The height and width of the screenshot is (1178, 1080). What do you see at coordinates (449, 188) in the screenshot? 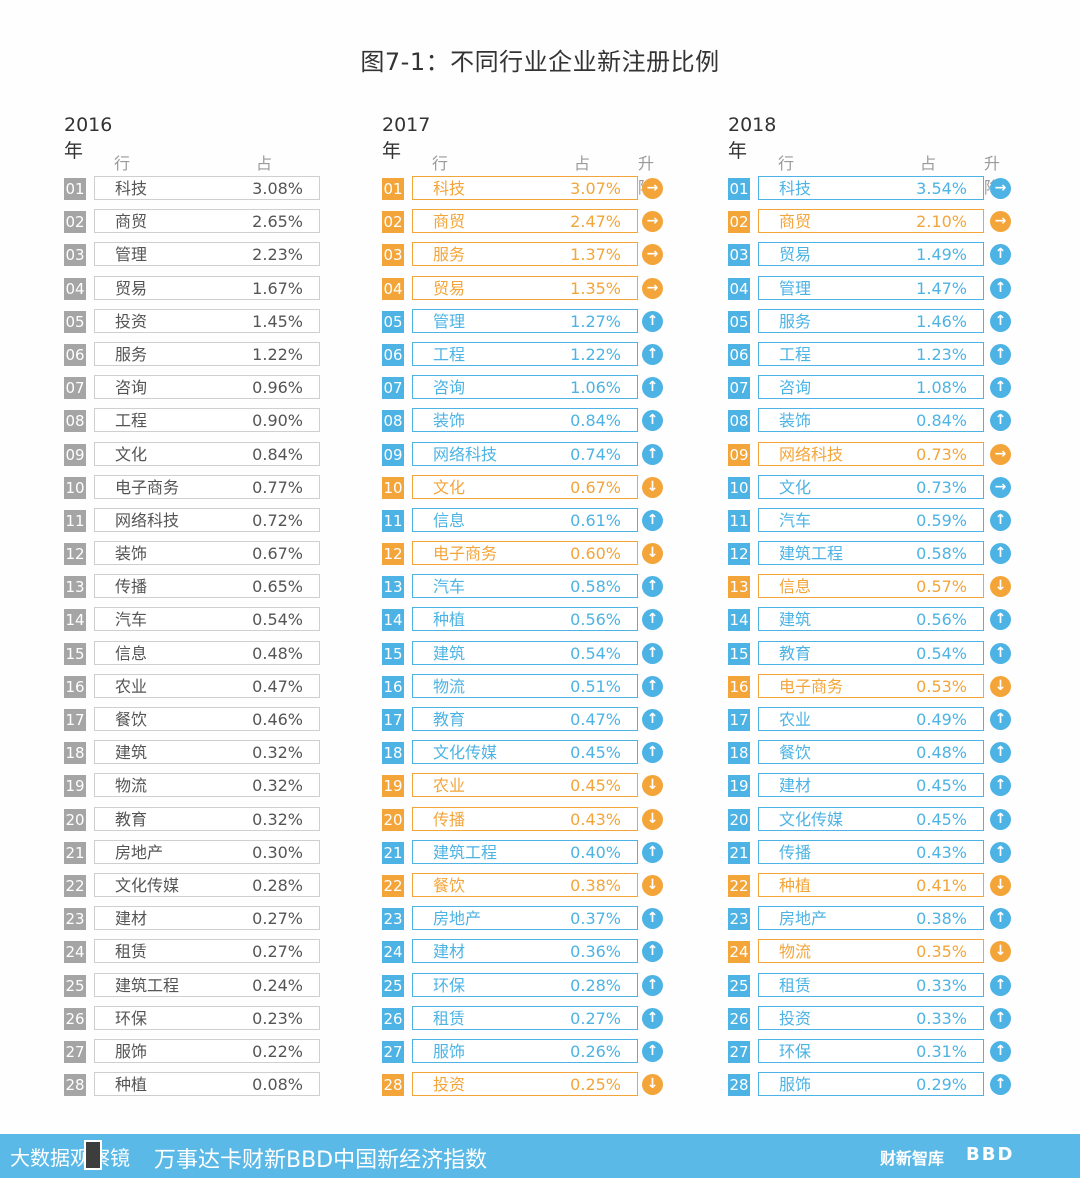
I see `industry-name: 科技` at bounding box center [449, 188].